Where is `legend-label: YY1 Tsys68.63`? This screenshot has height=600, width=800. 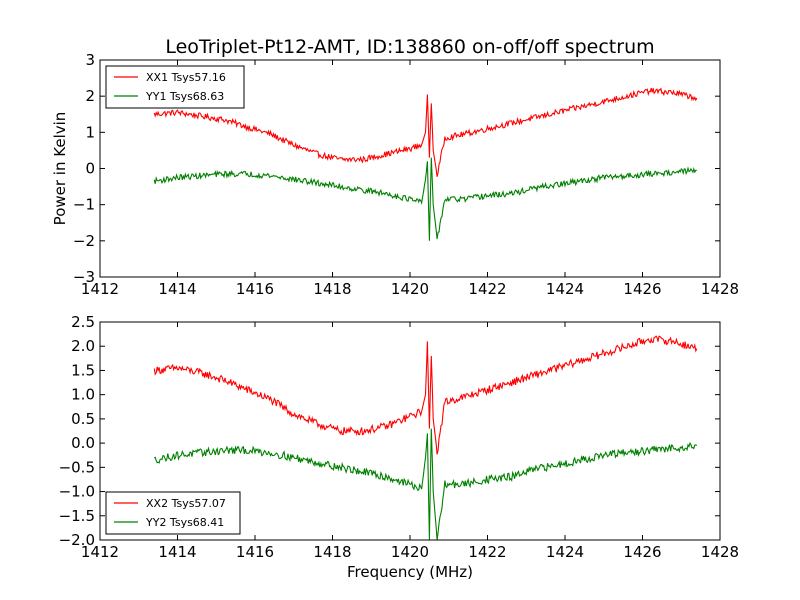 legend-label: YY1 Tsys68.63 is located at coordinates (184, 96).